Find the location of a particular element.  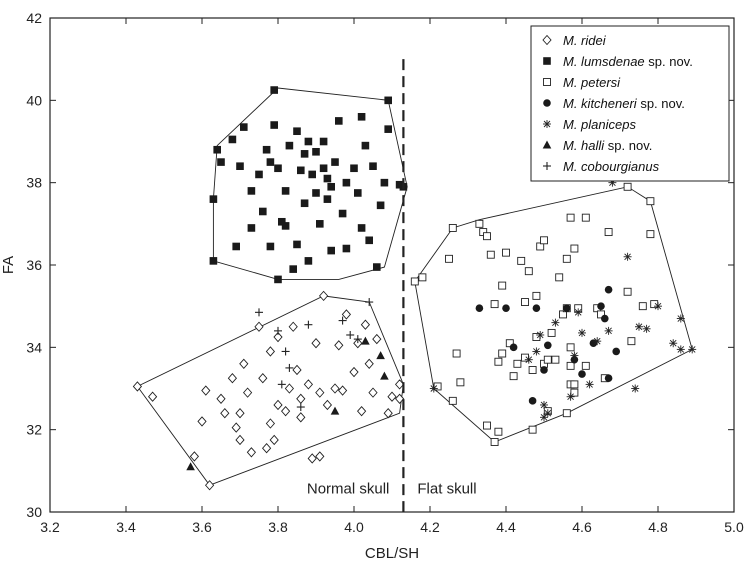

legend-box is located at coordinates (630, 103).